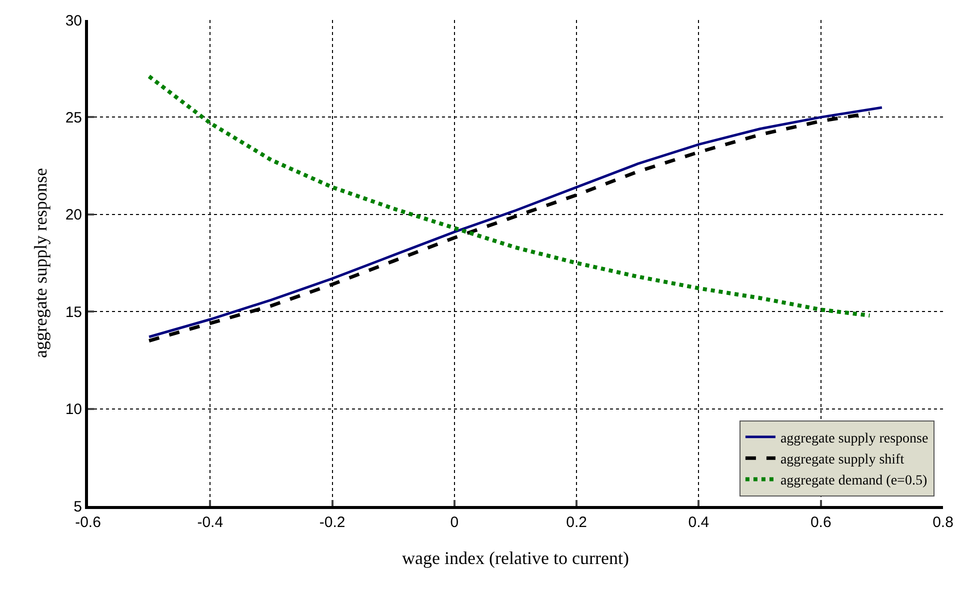  Describe the element at coordinates (699, 522) in the screenshot. I see `x-tick-label: 0.4` at that location.